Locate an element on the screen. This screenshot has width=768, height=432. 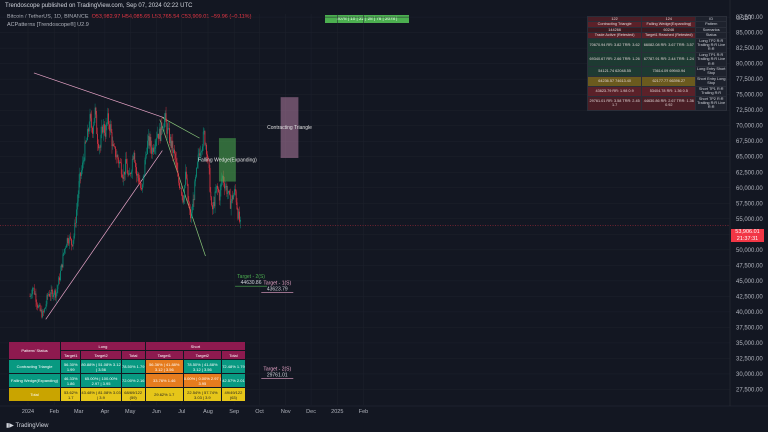
info-cell: Scenarios is located at coordinates (711, 30).